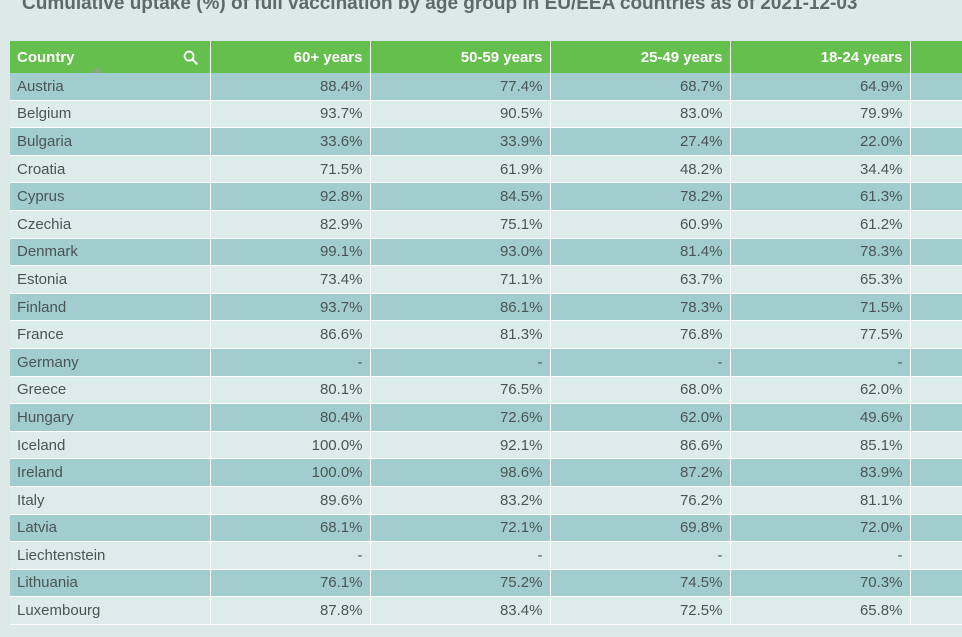 The height and width of the screenshot is (637, 962). I want to click on country-cell: Latvia, so click(110, 528).